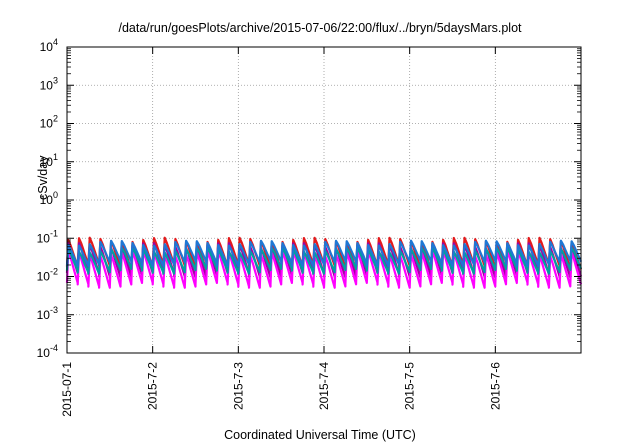 The height and width of the screenshot is (448, 640). I want to click on x-tick-label: 2015-7-4, so click(324, 386).